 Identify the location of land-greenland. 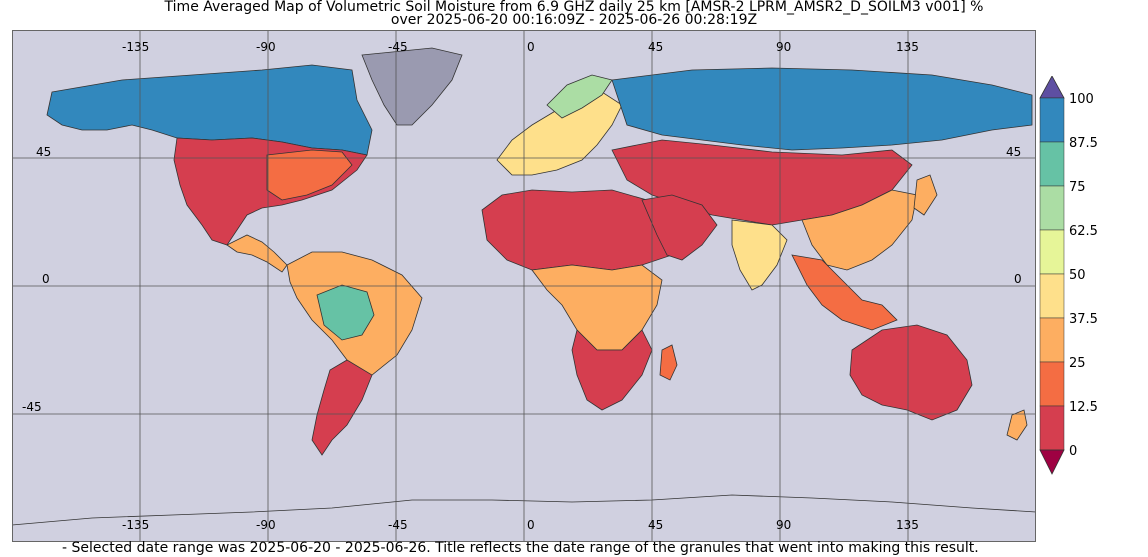
(412, 86).